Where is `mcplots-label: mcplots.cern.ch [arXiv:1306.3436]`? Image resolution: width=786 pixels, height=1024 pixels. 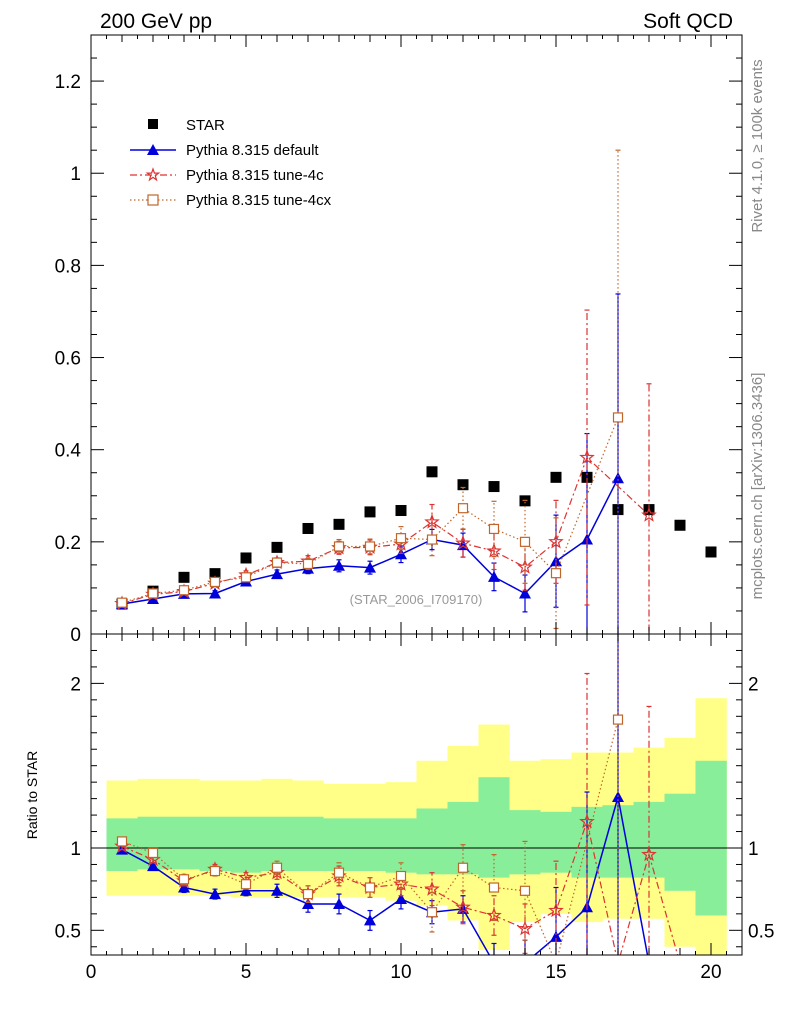 mcplots-label: mcplots.cern.ch [arXiv:1306.3436] is located at coordinates (757, 486).